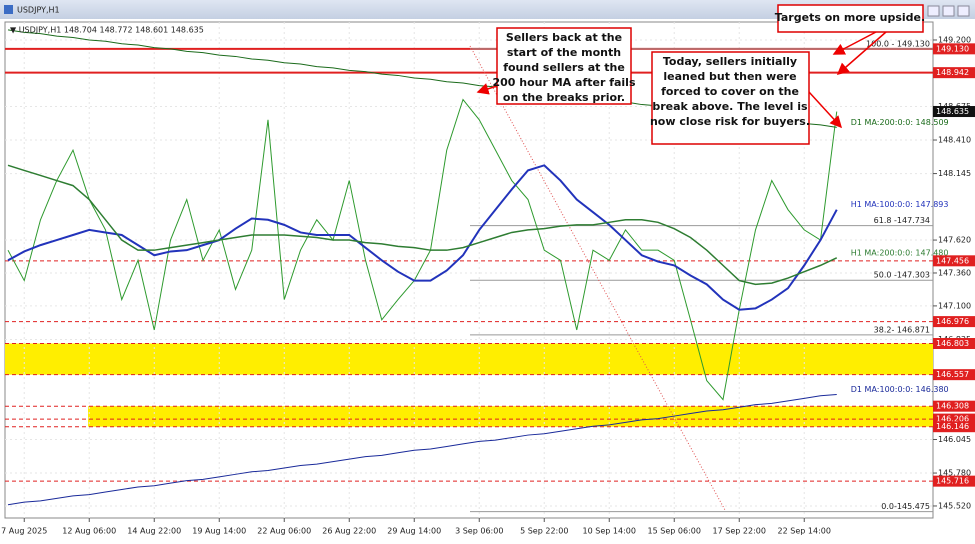  I want to click on fib-label: 50.0 -147.303, so click(902, 275).